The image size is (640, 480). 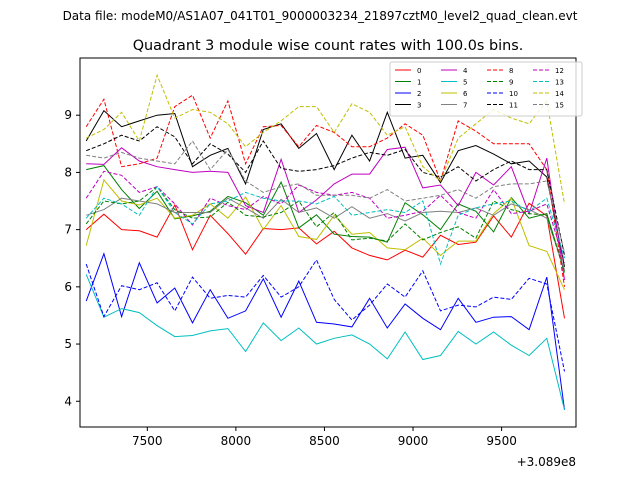 I want to click on legend-label-12: 12, so click(x=559, y=71).